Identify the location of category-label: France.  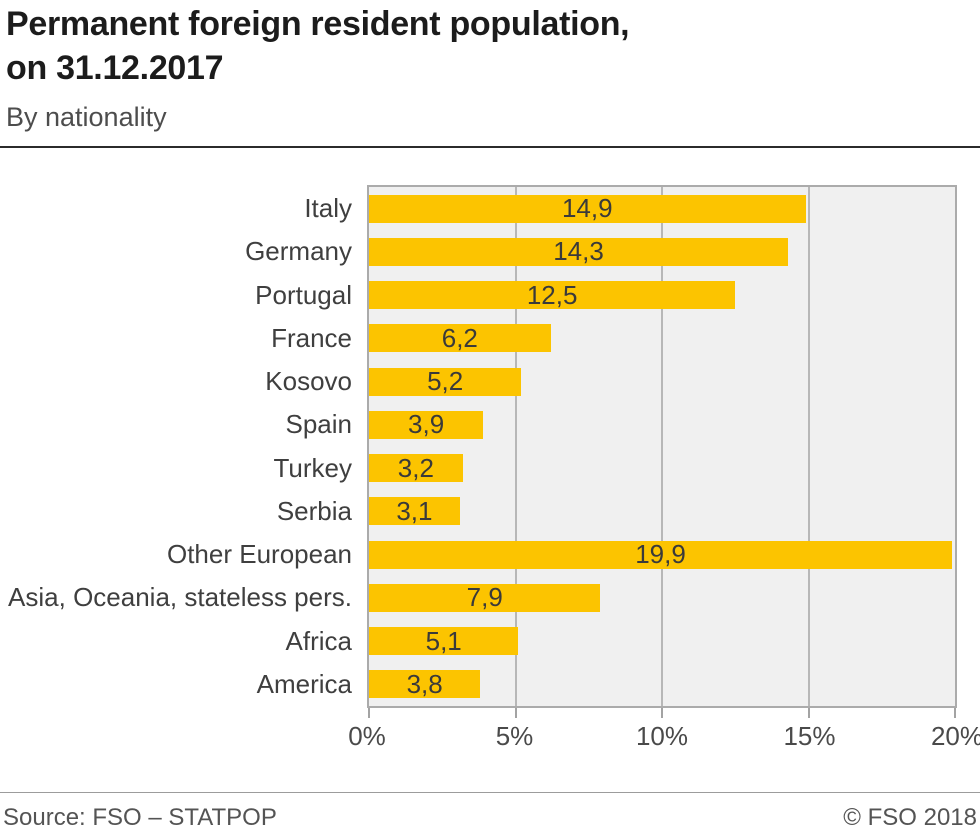
(311, 337).